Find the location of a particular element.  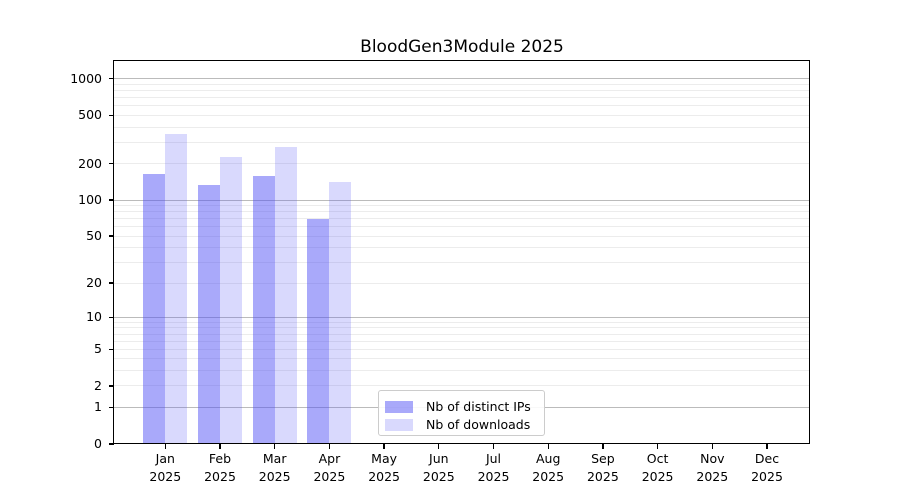

legend-row-distinct-ips: Nb of distinct IPs is located at coordinates (461, 407).